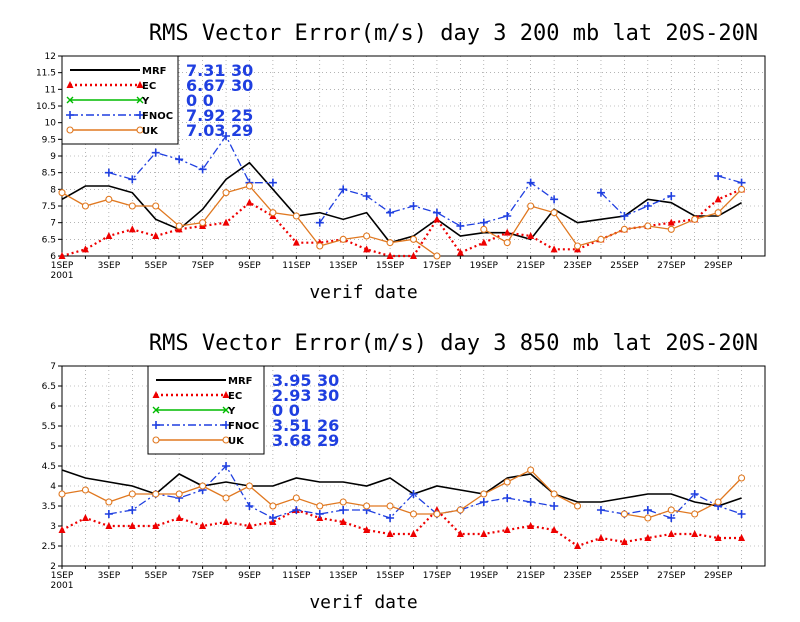 The height and width of the screenshot is (622, 800). What do you see at coordinates (296, 576) in the screenshot?
I see `x-tick-label: 11SEP` at bounding box center [296, 576].